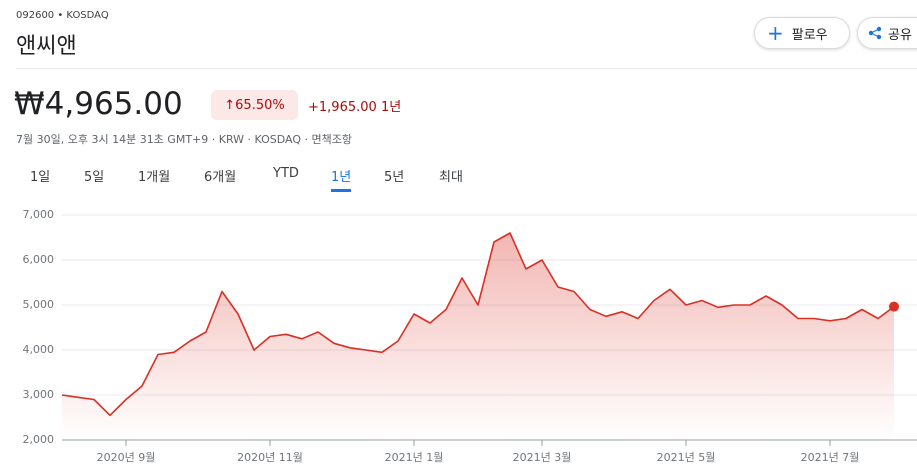 This screenshot has width=917, height=472. I want to click on x-tick-label: 2021년 5월, so click(686, 457).